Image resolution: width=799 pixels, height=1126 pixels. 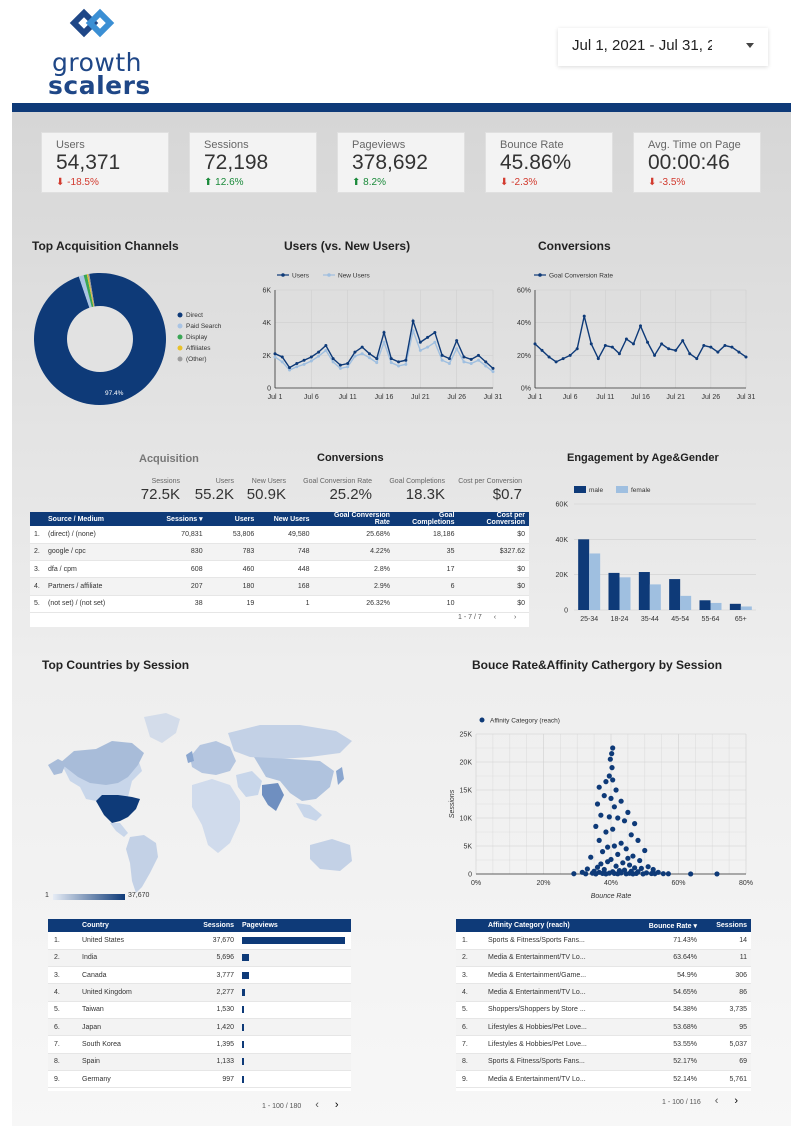 I want to click on table-row: 3. dfa / cpm 608 460 448 2.8% 17 $0, so click(x=279, y=569).